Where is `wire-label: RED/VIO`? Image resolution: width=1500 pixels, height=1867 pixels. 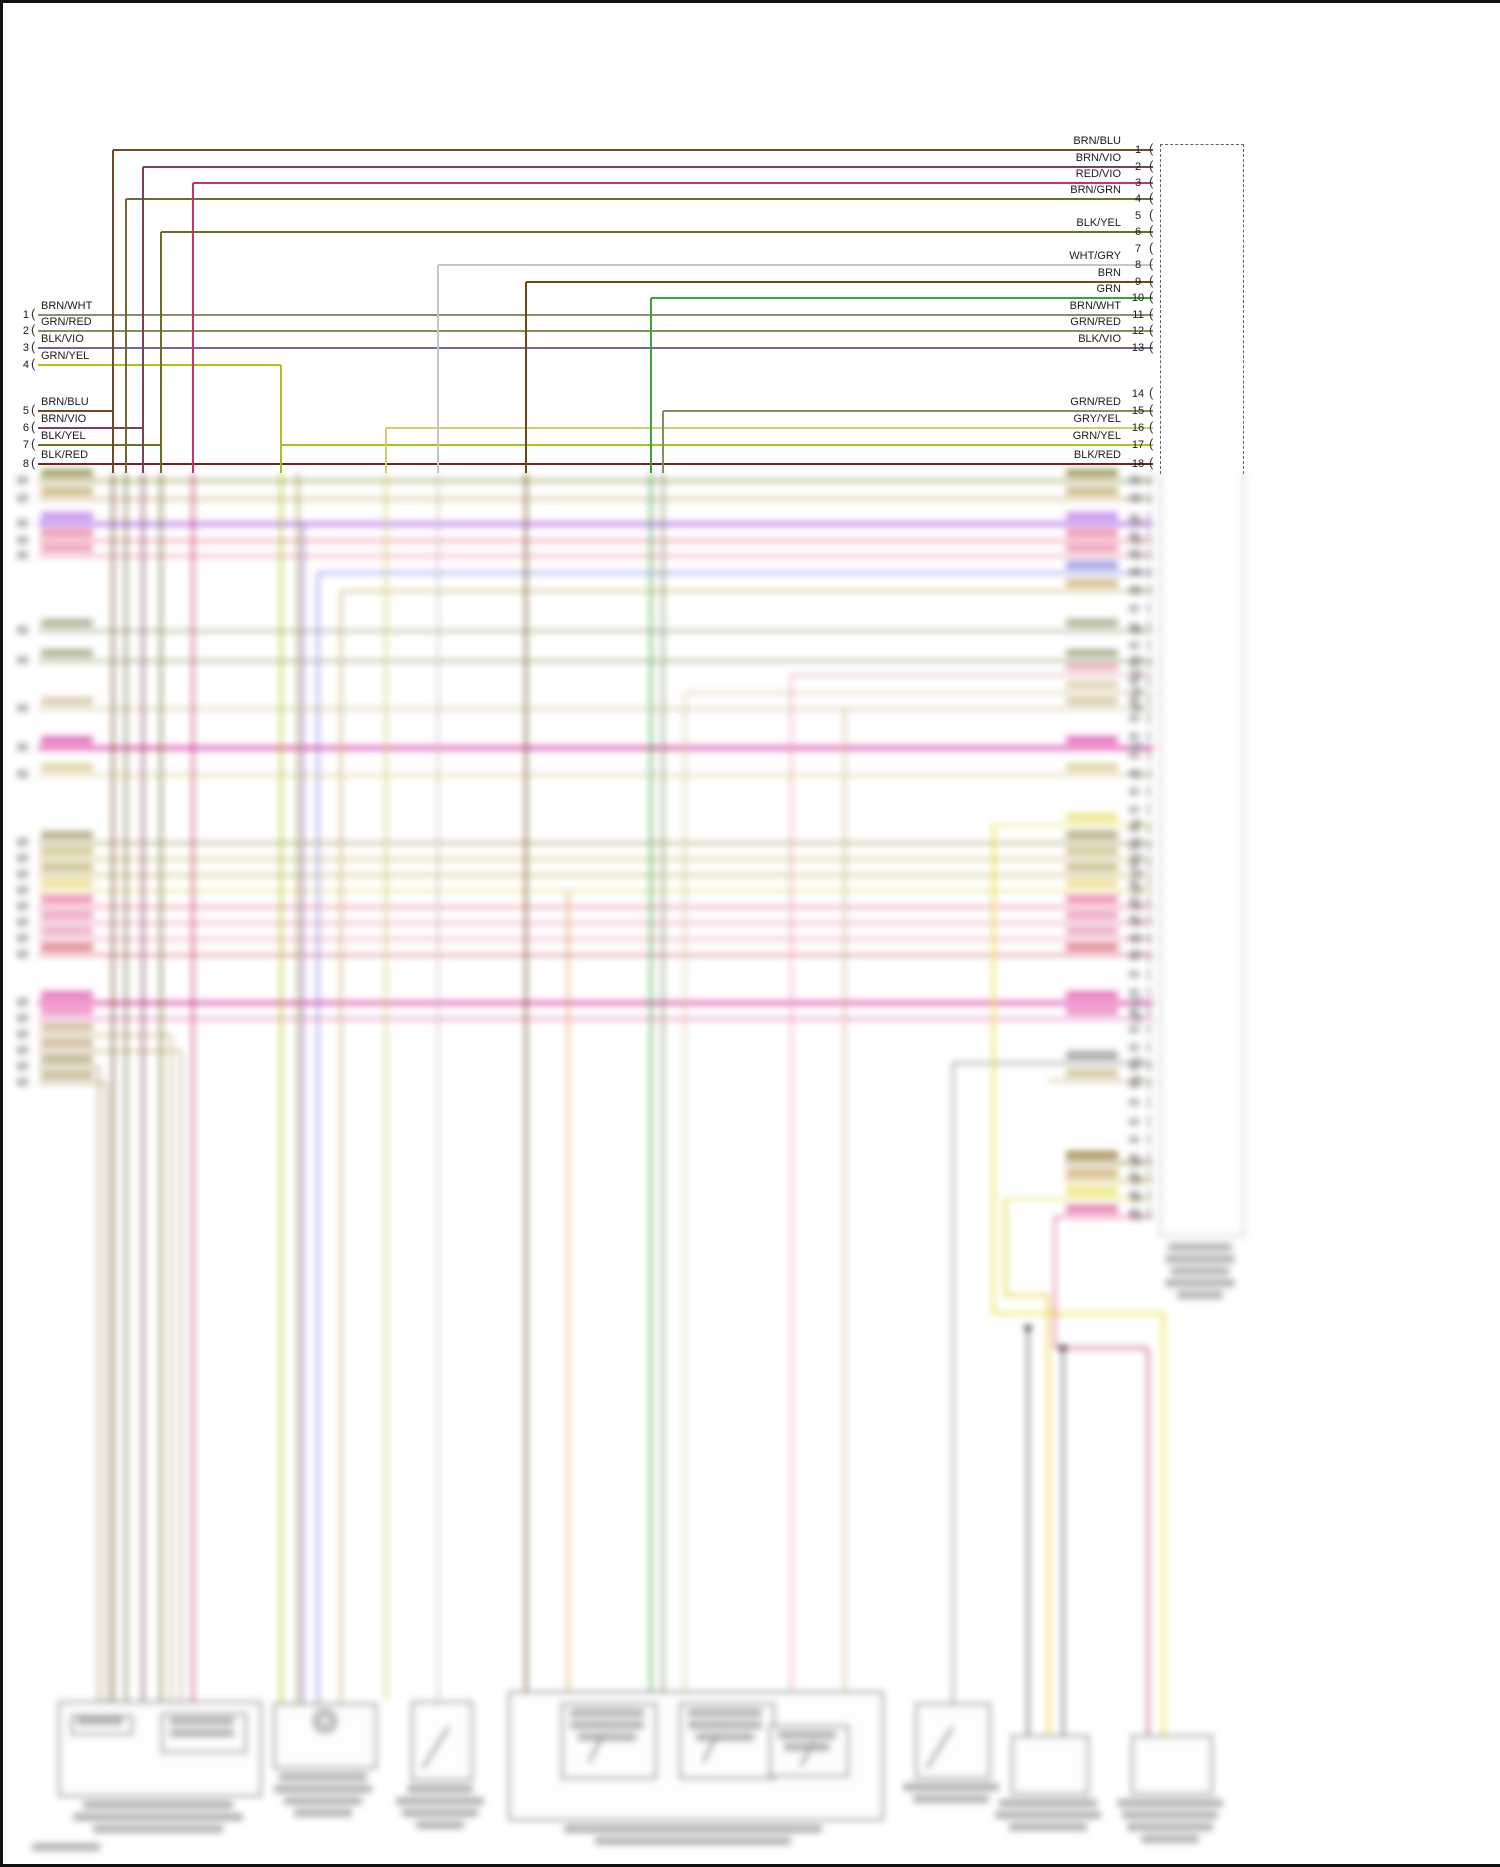 wire-label: RED/VIO is located at coordinates (1098, 174).